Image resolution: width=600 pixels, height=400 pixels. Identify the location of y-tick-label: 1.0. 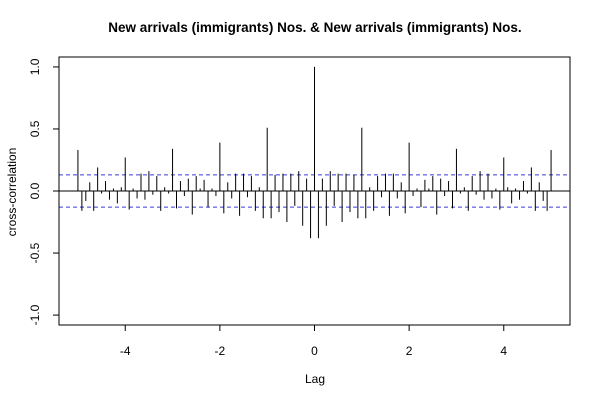
(35, 66).